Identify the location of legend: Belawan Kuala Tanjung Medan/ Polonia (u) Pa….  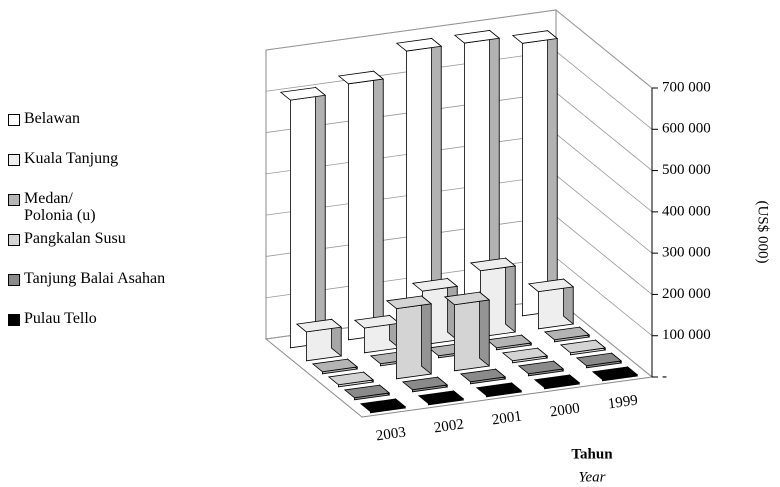
(86, 230).